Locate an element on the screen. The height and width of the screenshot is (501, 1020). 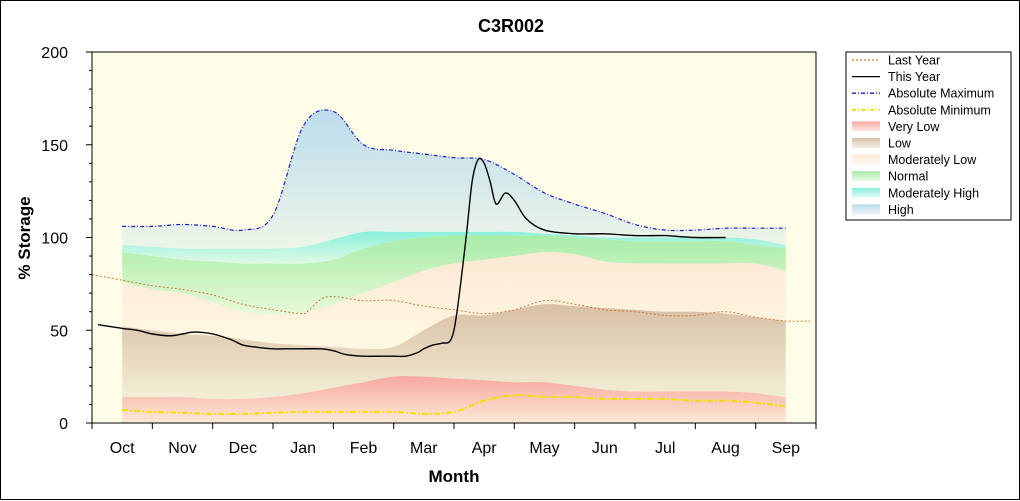
absolute-minimum-line is located at coordinates (454, 404).